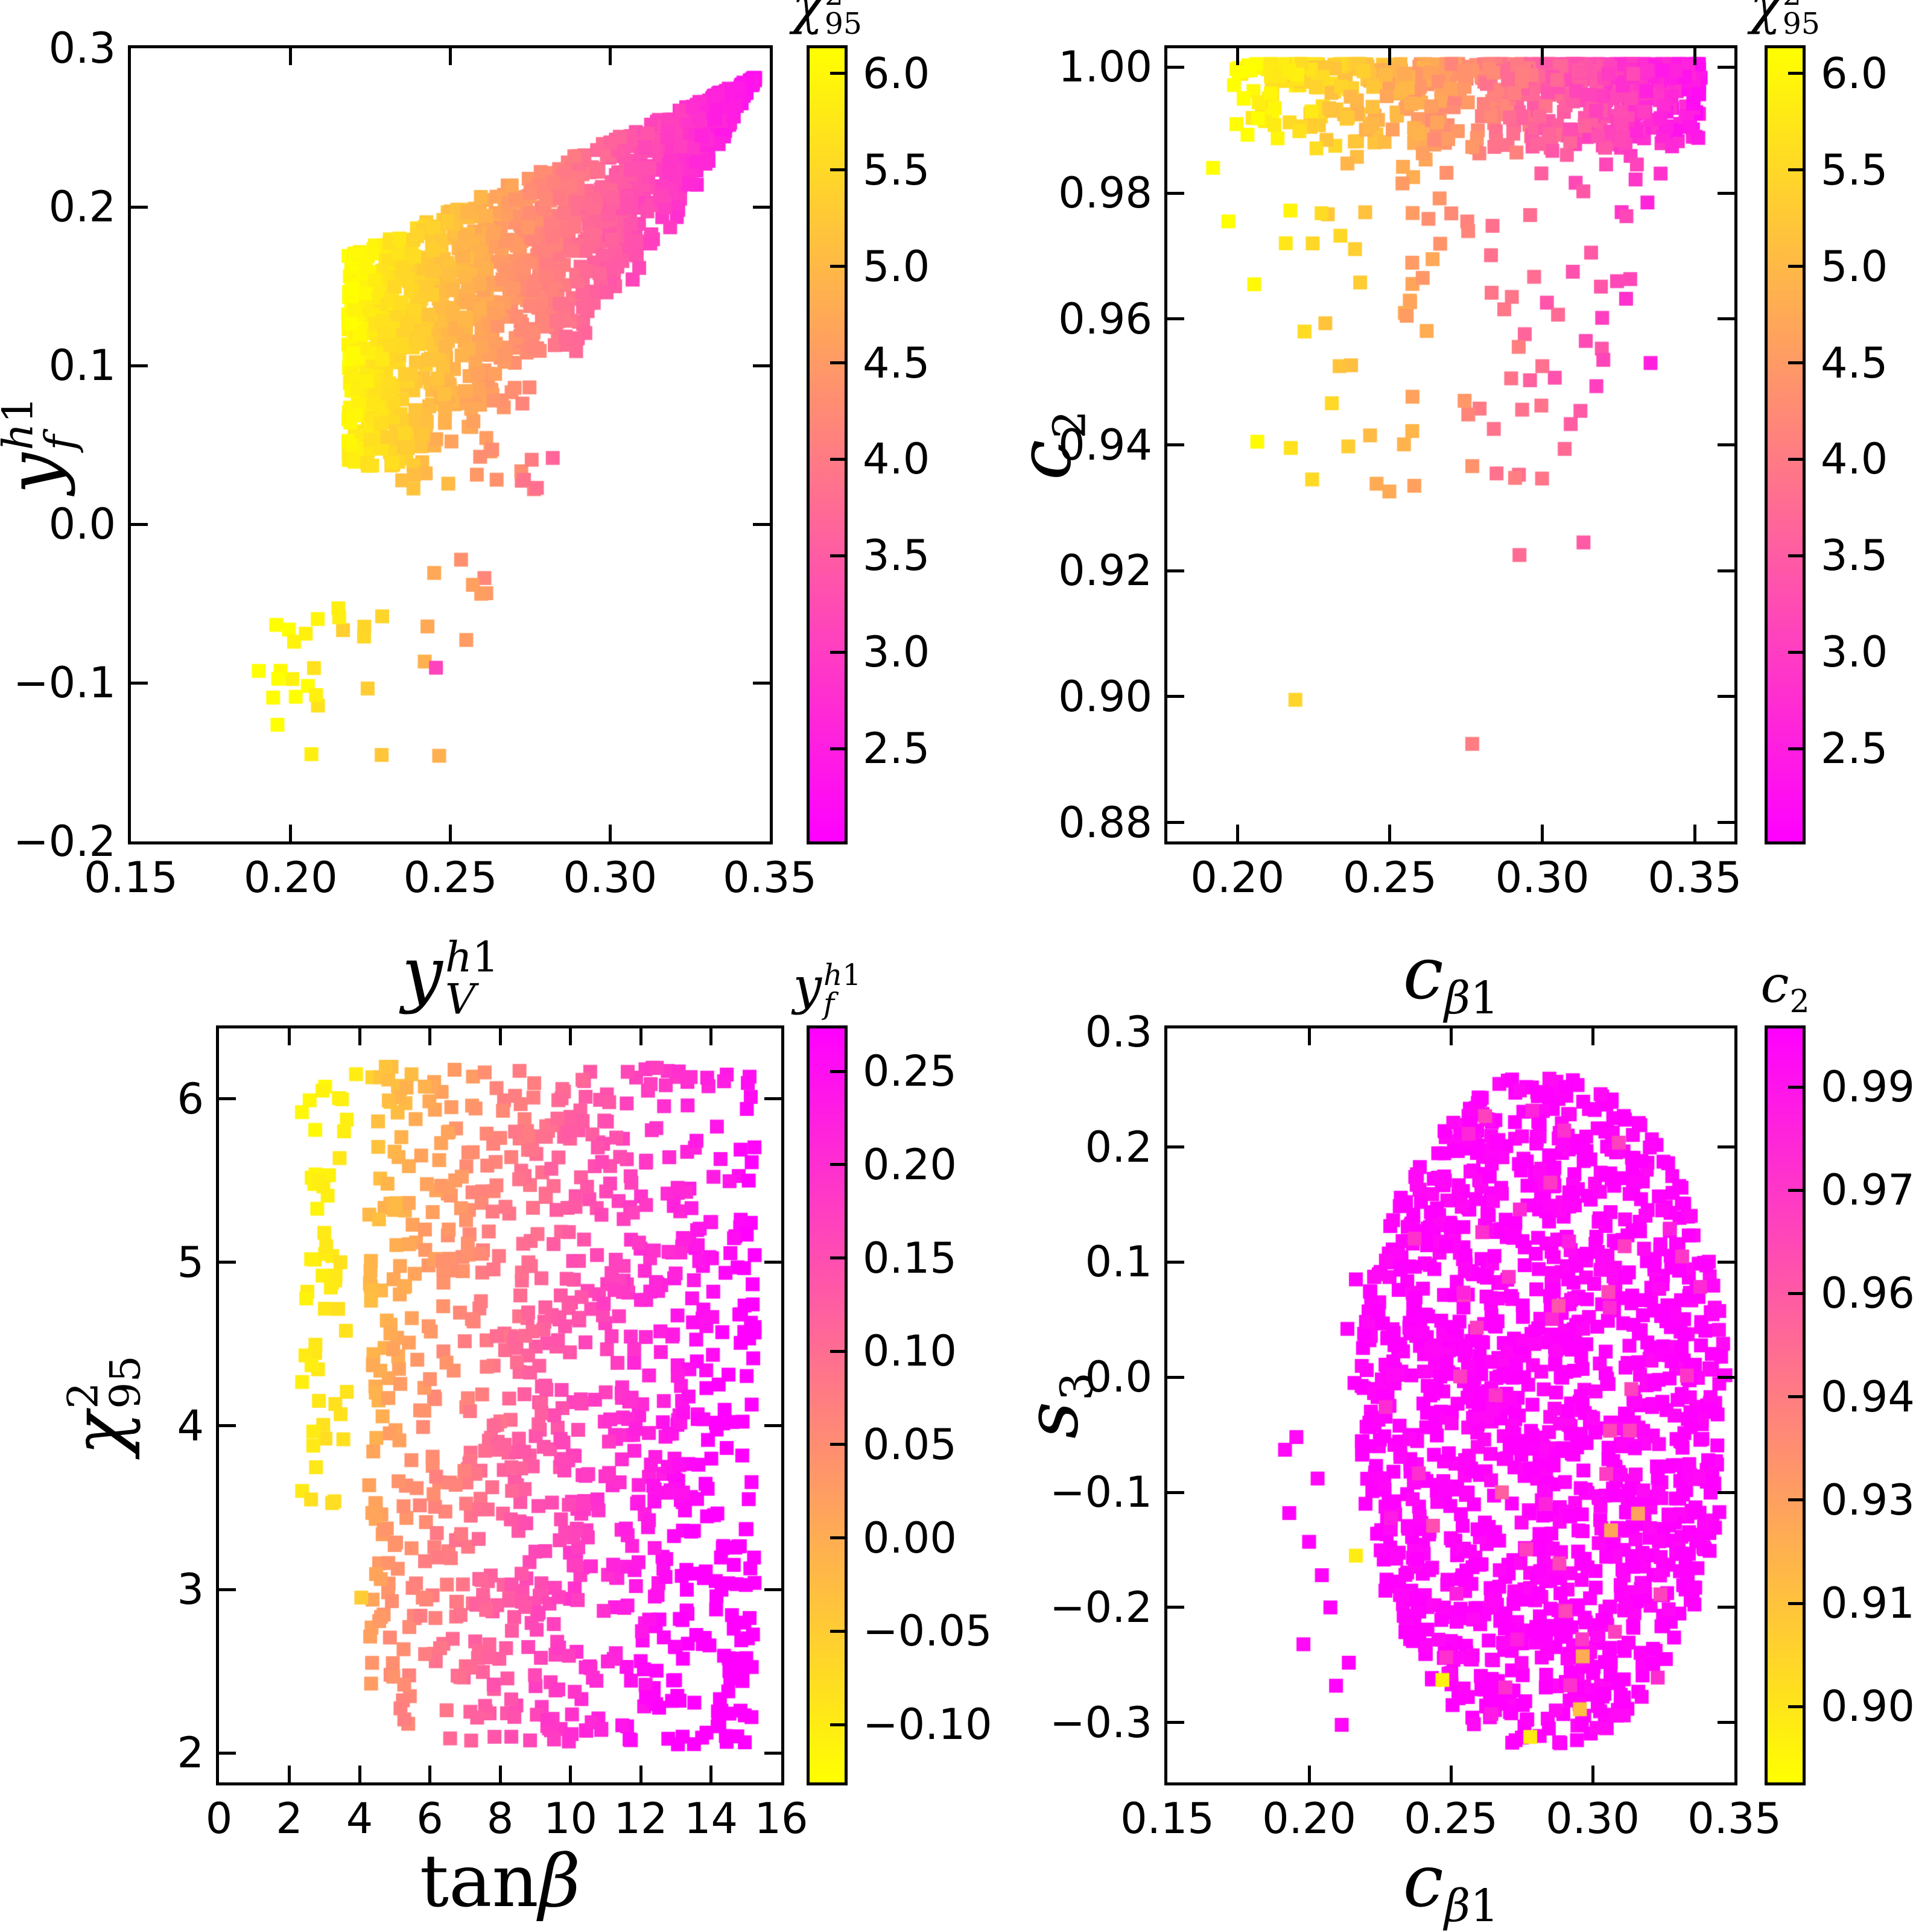 This screenshot has width=1916, height=1932. I want to click on x-axis-label: cβ1, so click(1451, 1886).